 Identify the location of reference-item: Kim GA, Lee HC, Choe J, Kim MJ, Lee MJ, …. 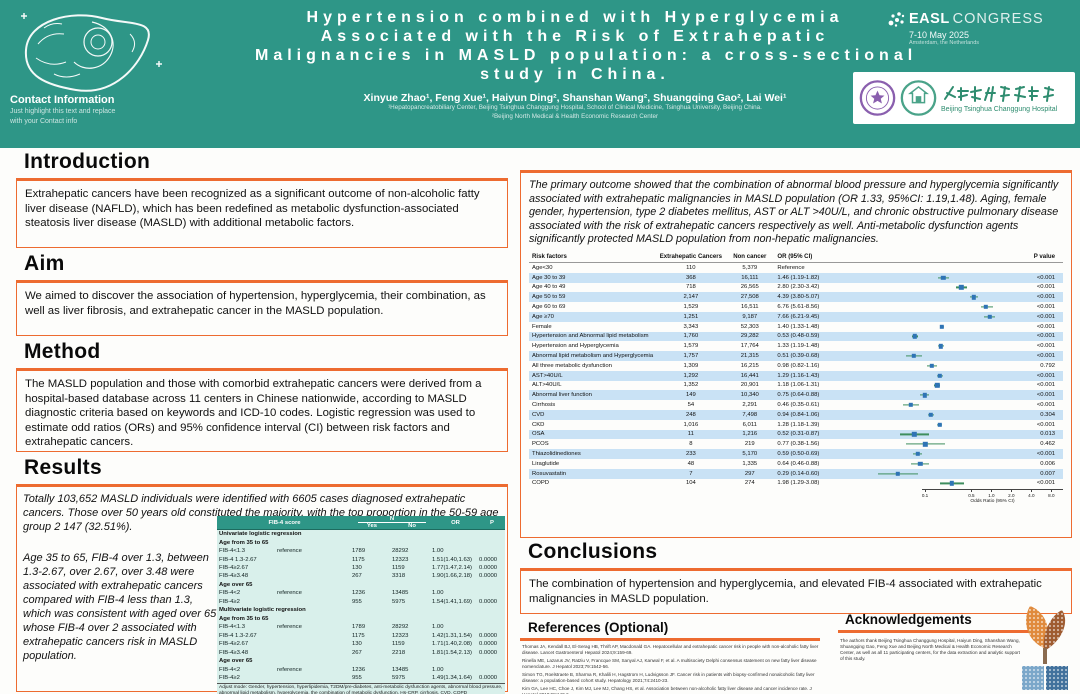
(667, 690).